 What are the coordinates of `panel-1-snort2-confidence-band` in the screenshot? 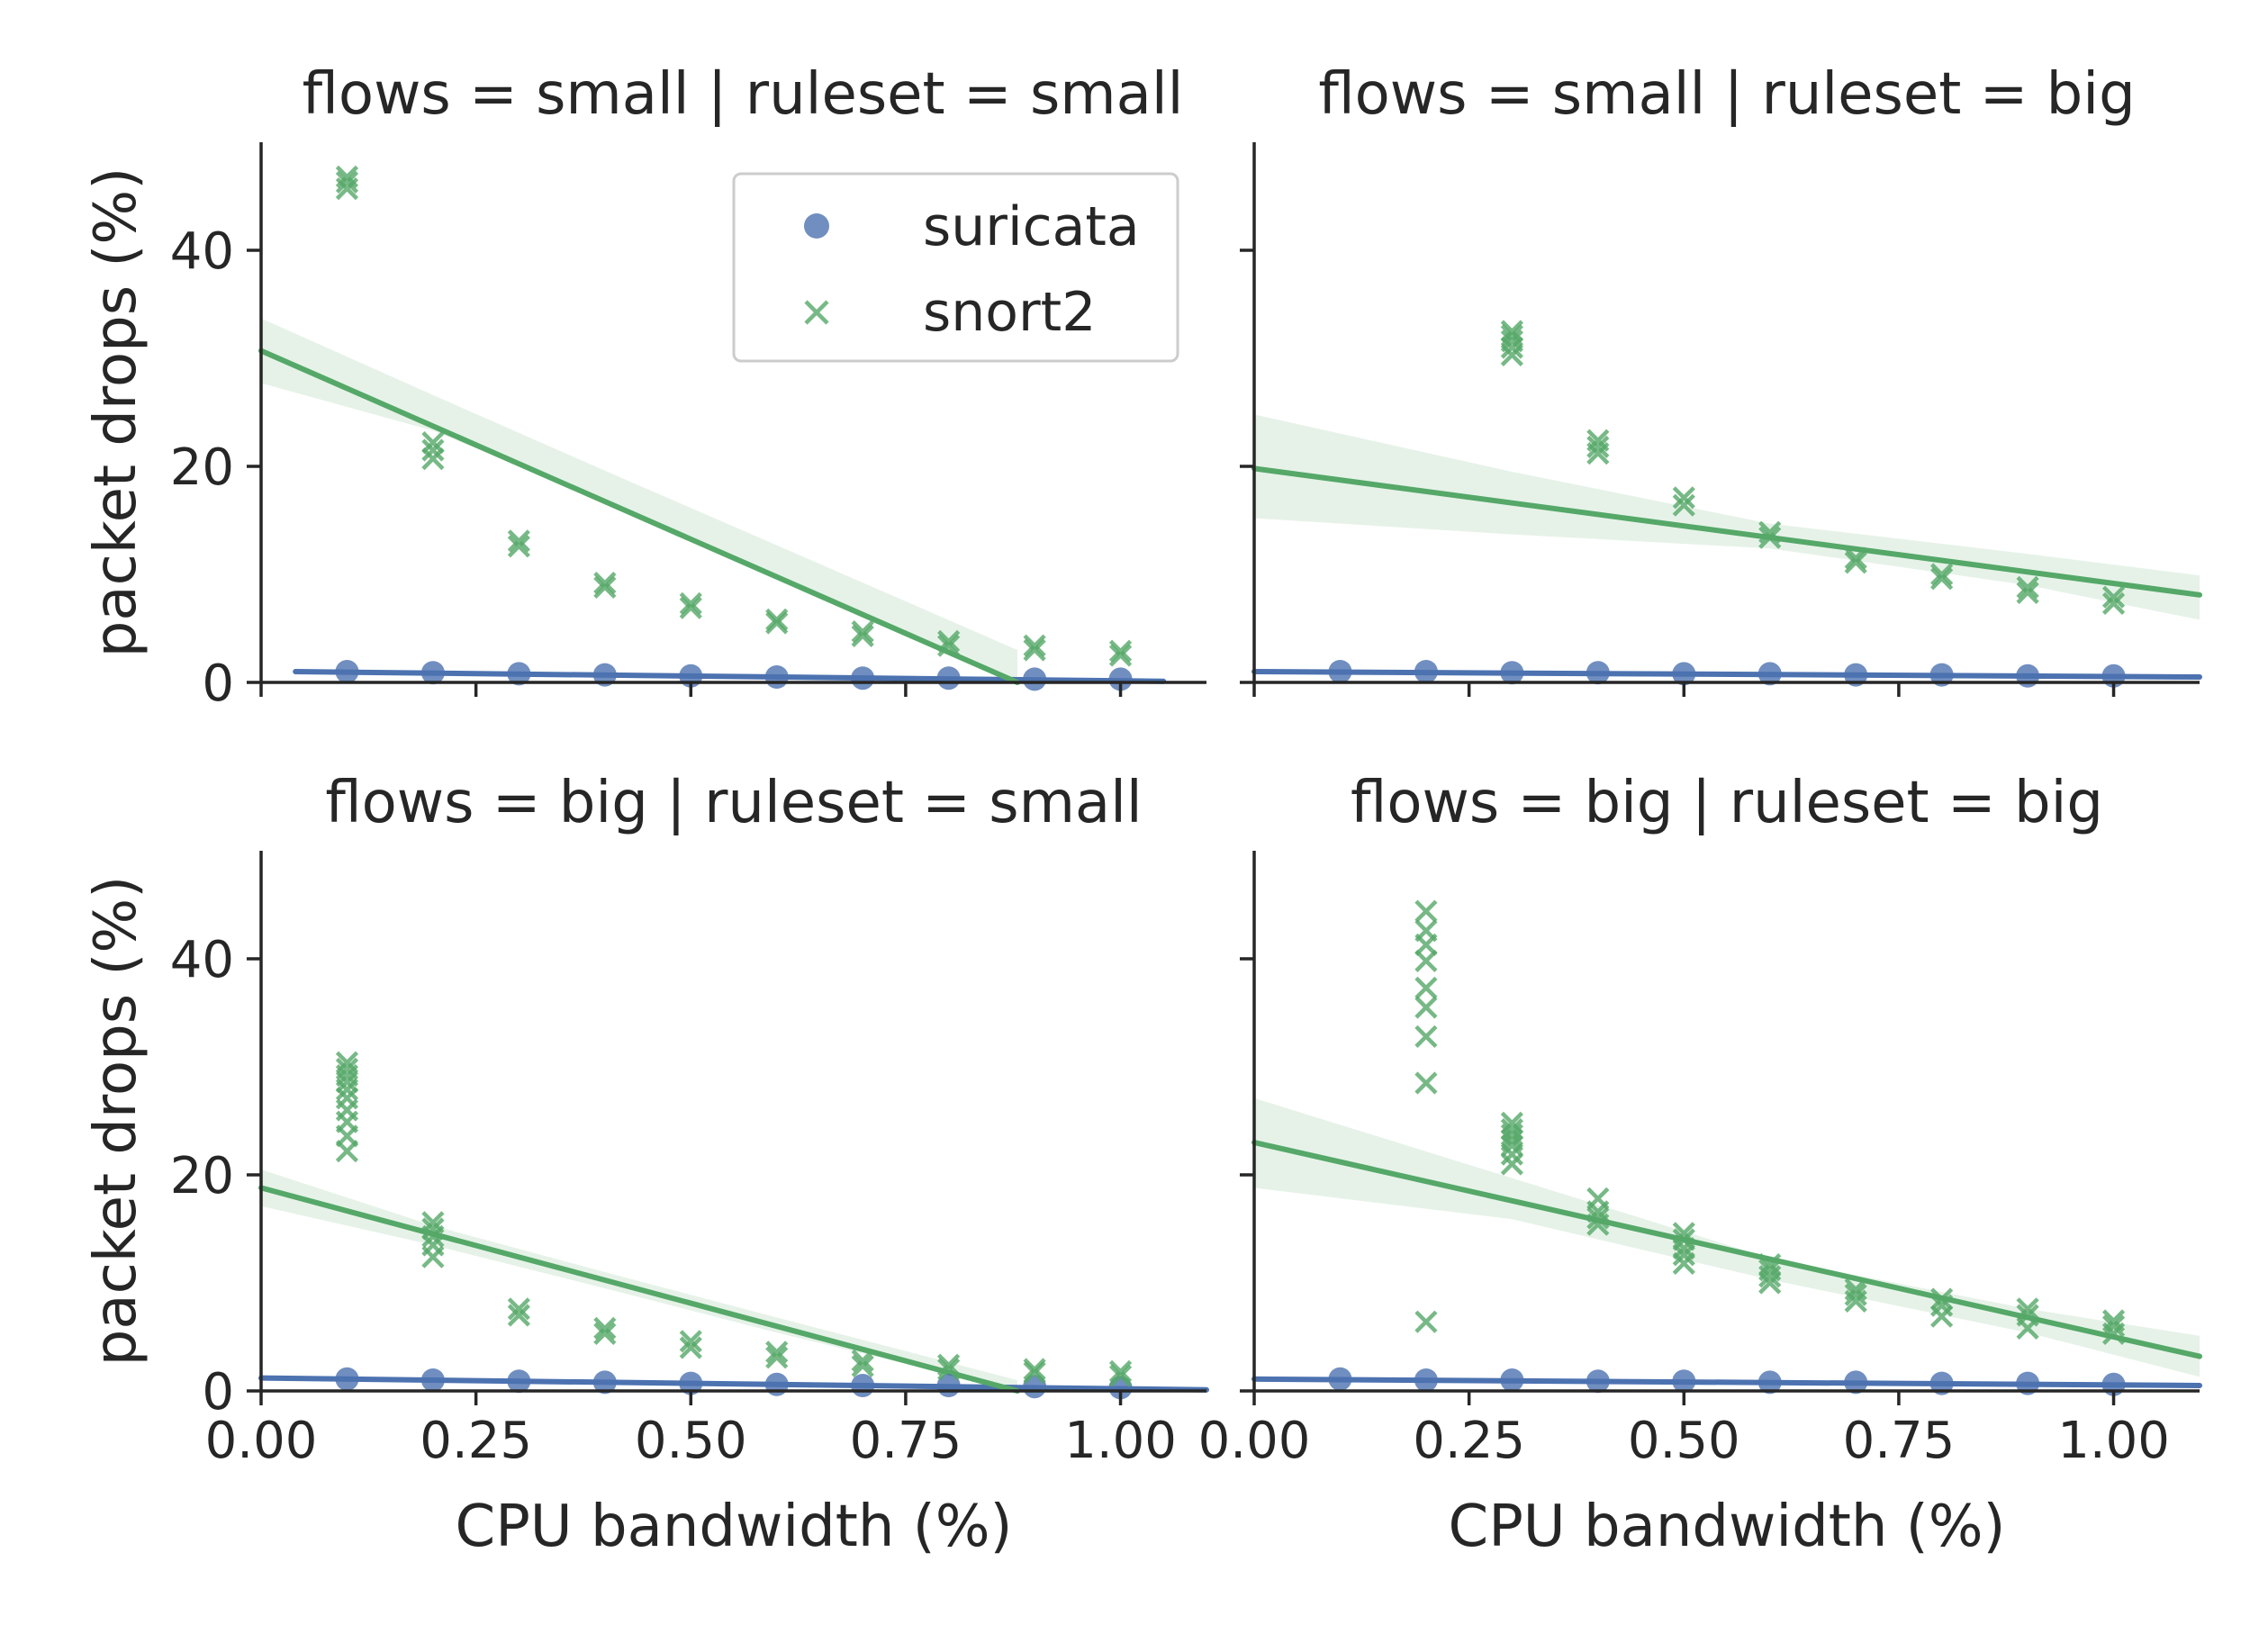 It's located at (639, 500).